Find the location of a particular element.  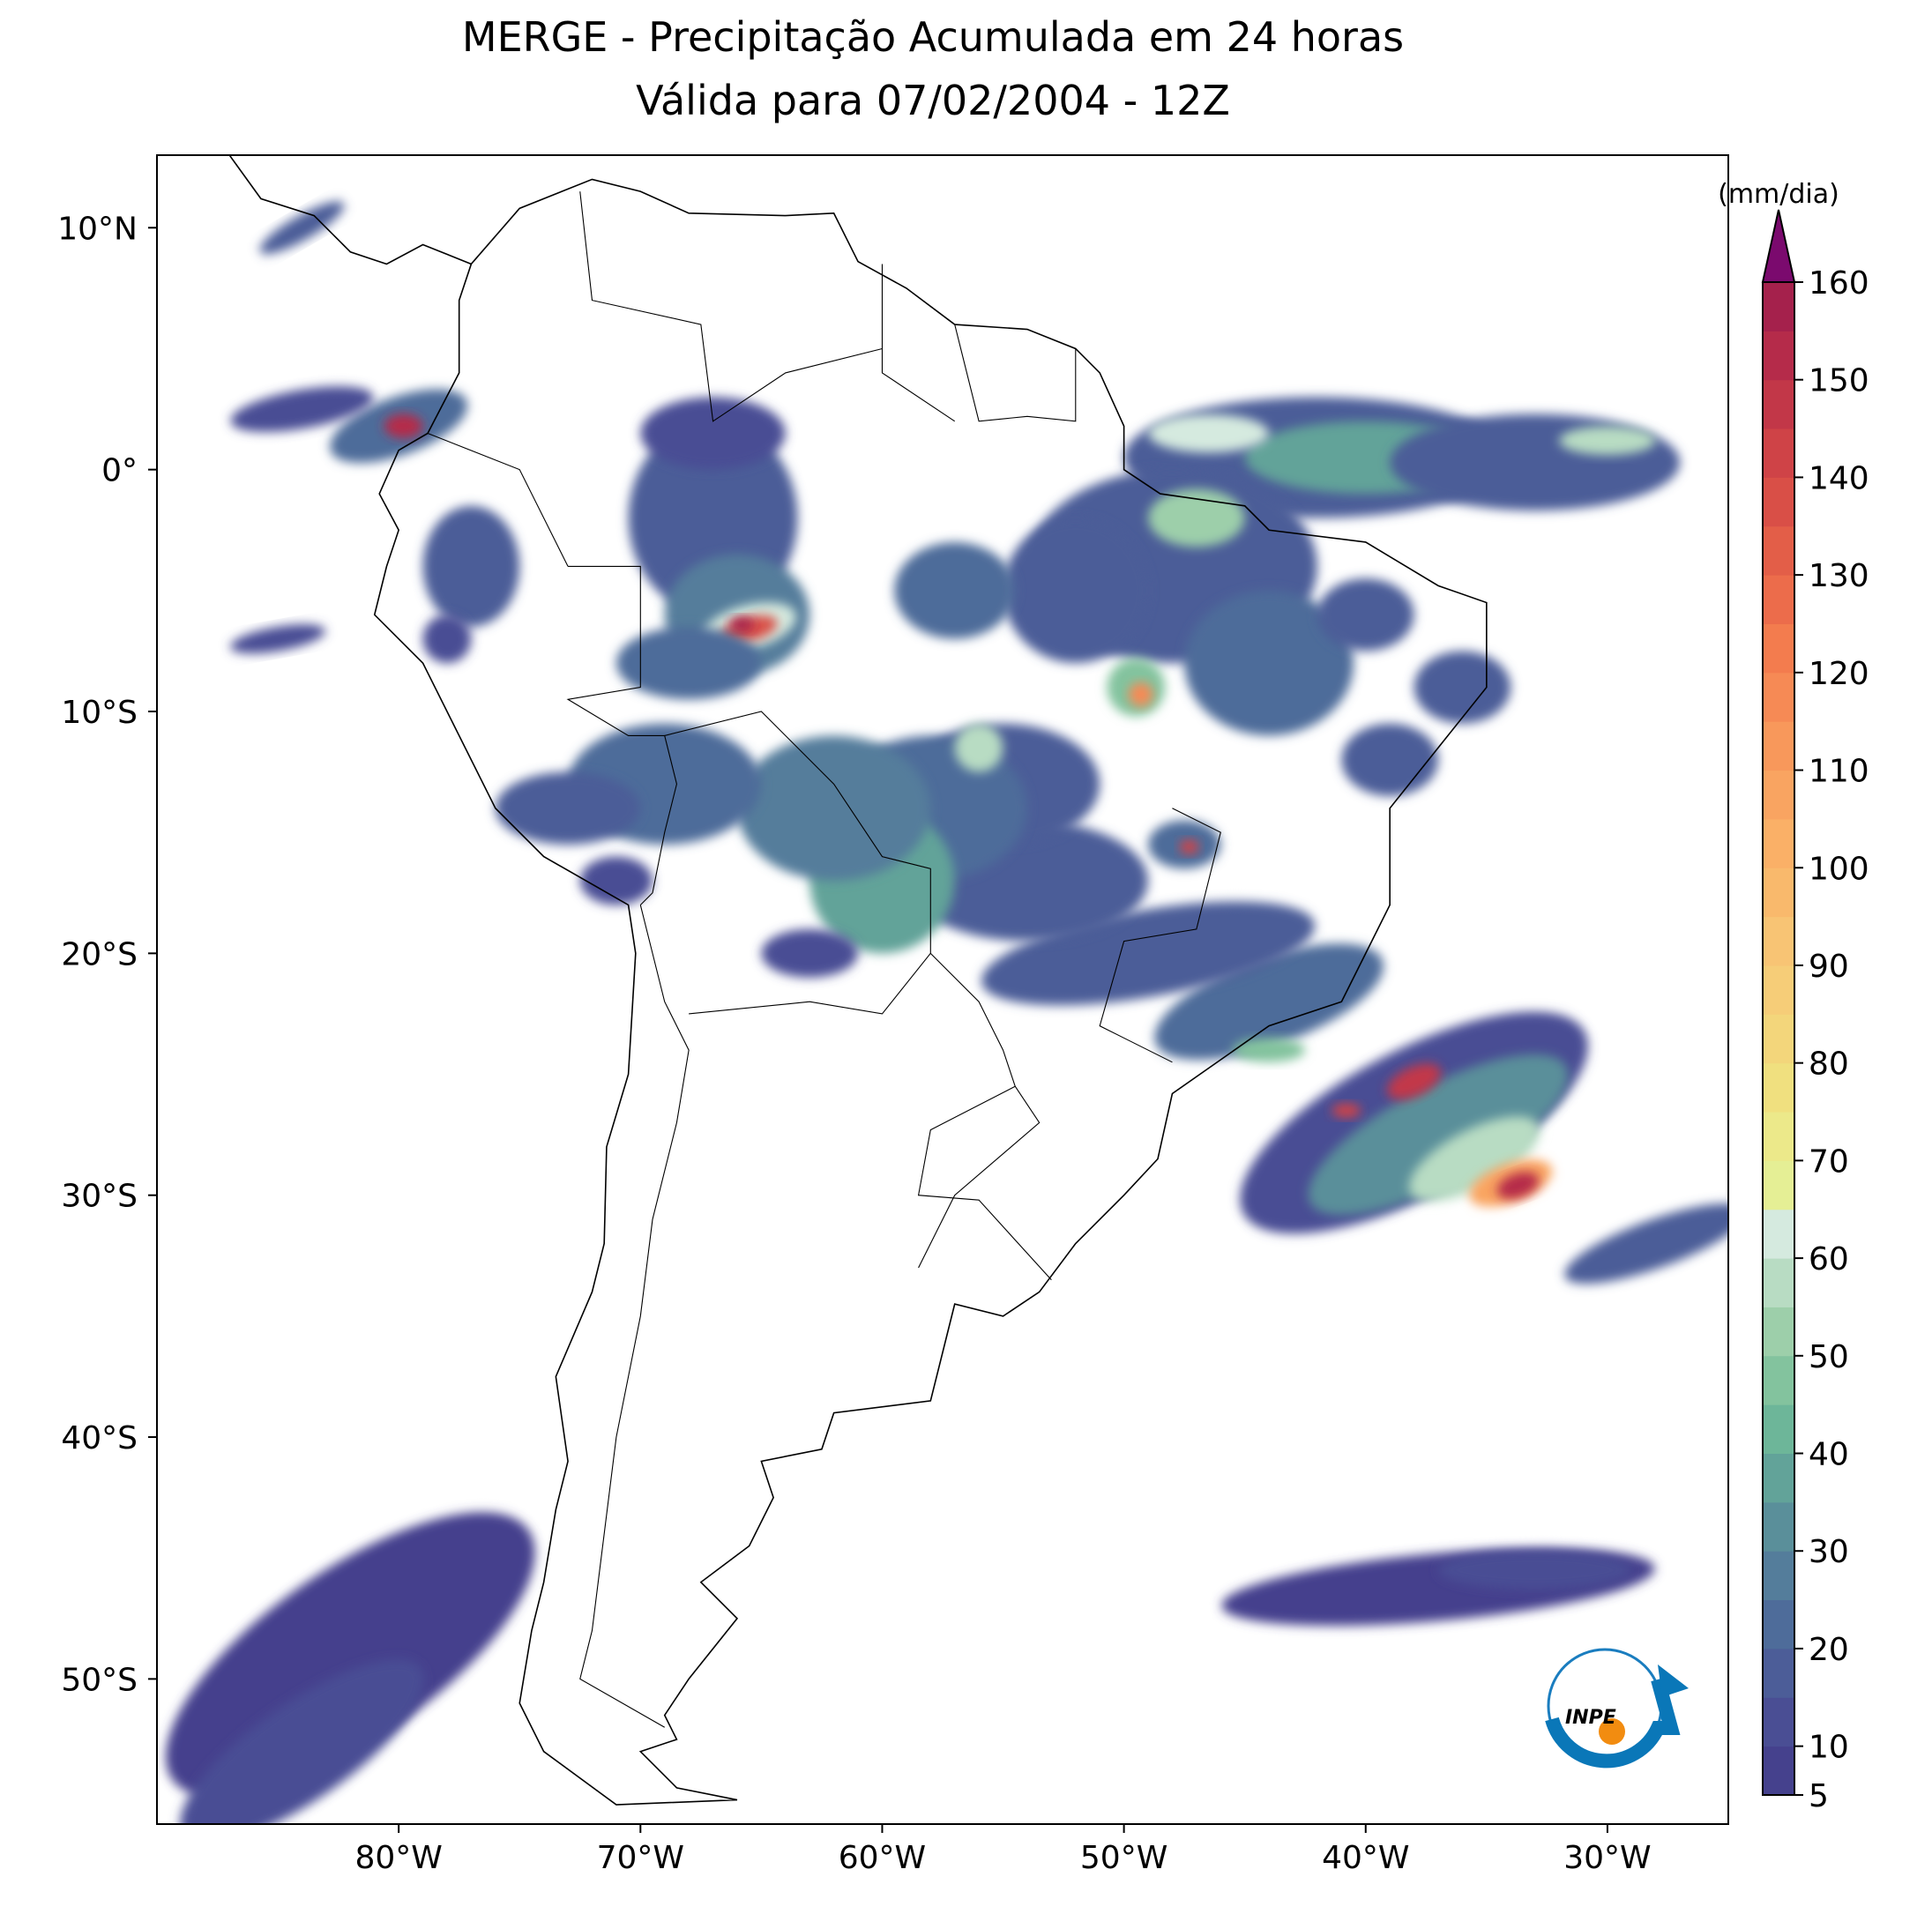

x-tick-label: 80°W is located at coordinates (398, 1858).